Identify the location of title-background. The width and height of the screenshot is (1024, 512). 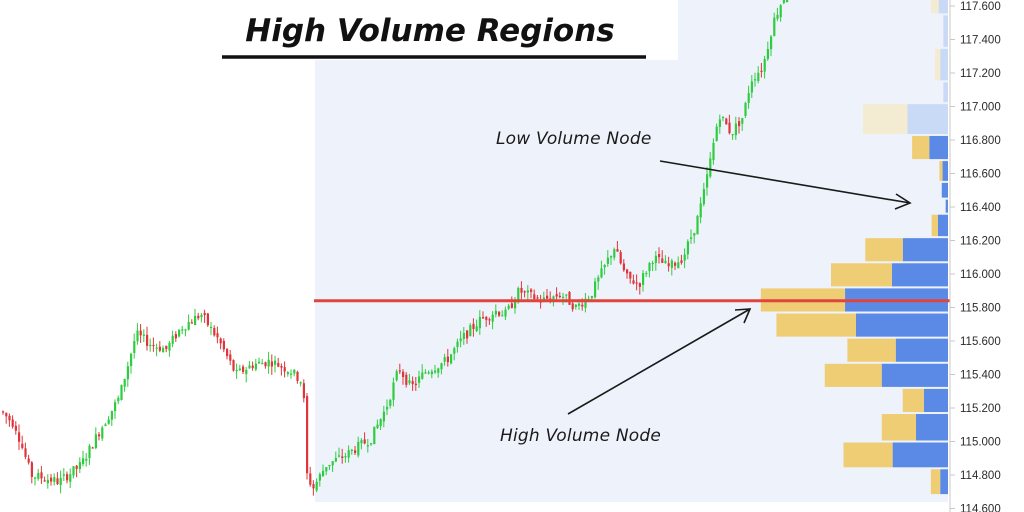
(450, 30).